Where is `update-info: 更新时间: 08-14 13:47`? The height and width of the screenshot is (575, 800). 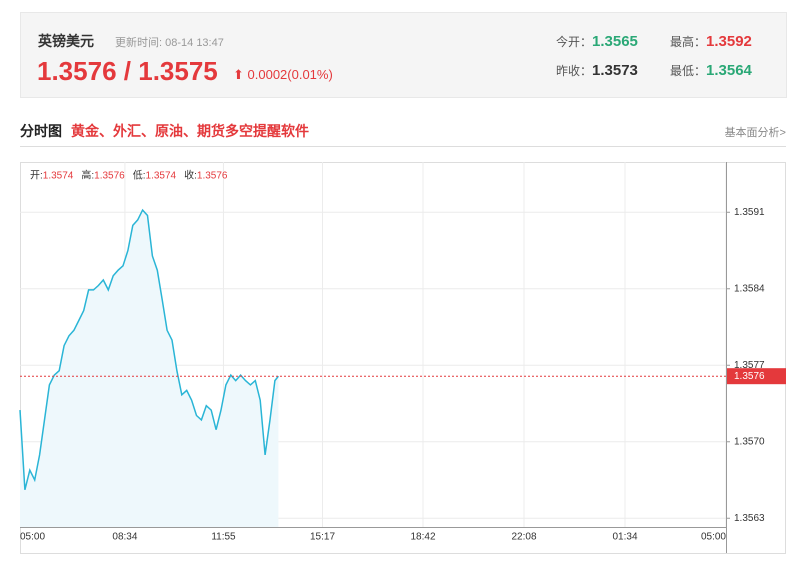
update-info: 更新时间: 08-14 13:47 is located at coordinates (169, 42).